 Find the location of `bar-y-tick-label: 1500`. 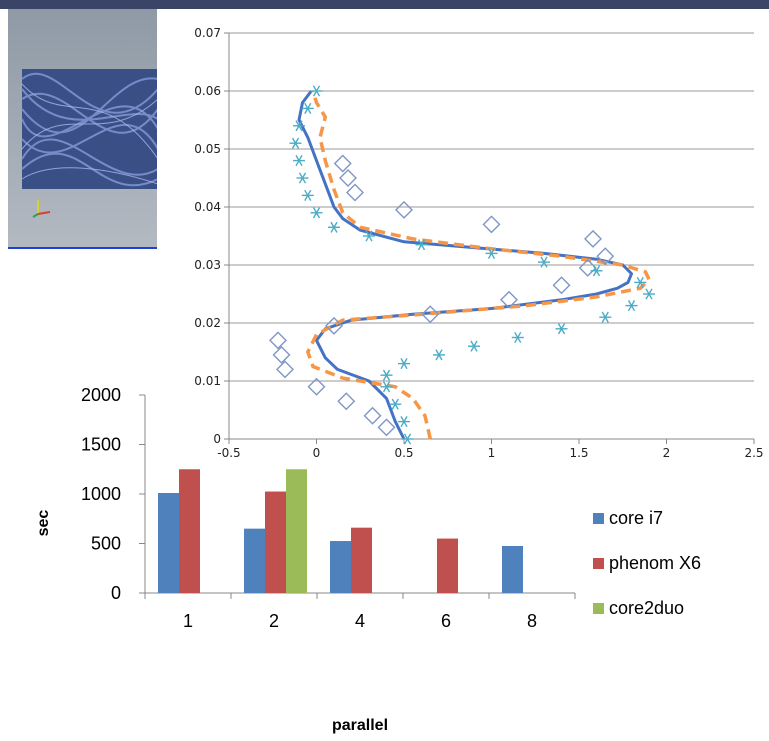

bar-y-tick-label: 1500 is located at coordinates (101, 445).